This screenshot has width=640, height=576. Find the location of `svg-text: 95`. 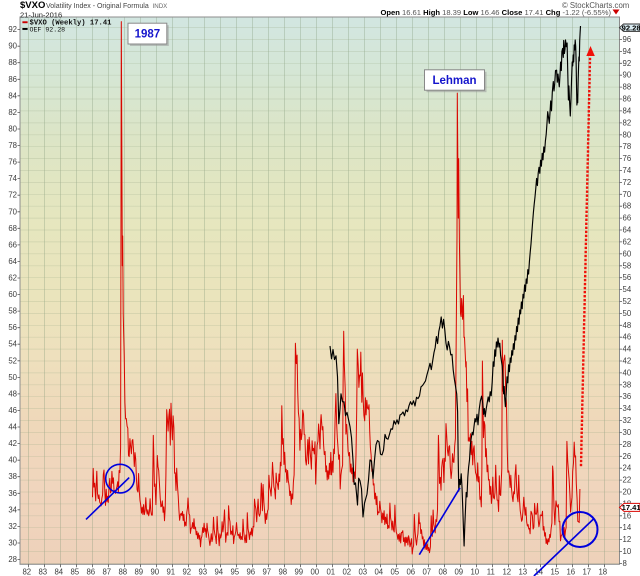

svg-text: 95 is located at coordinates (234, 572).